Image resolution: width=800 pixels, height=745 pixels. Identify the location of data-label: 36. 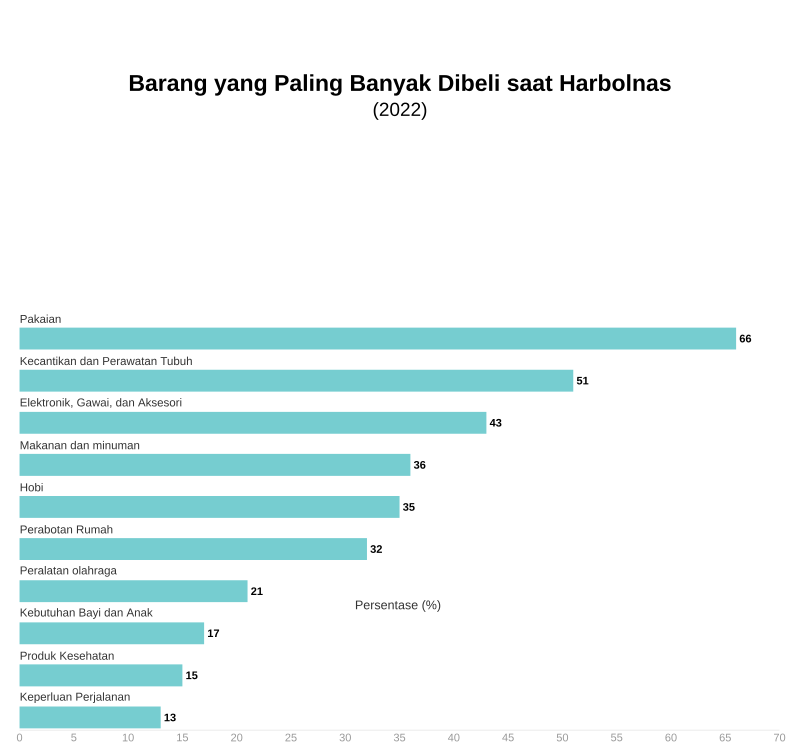
(420, 465).